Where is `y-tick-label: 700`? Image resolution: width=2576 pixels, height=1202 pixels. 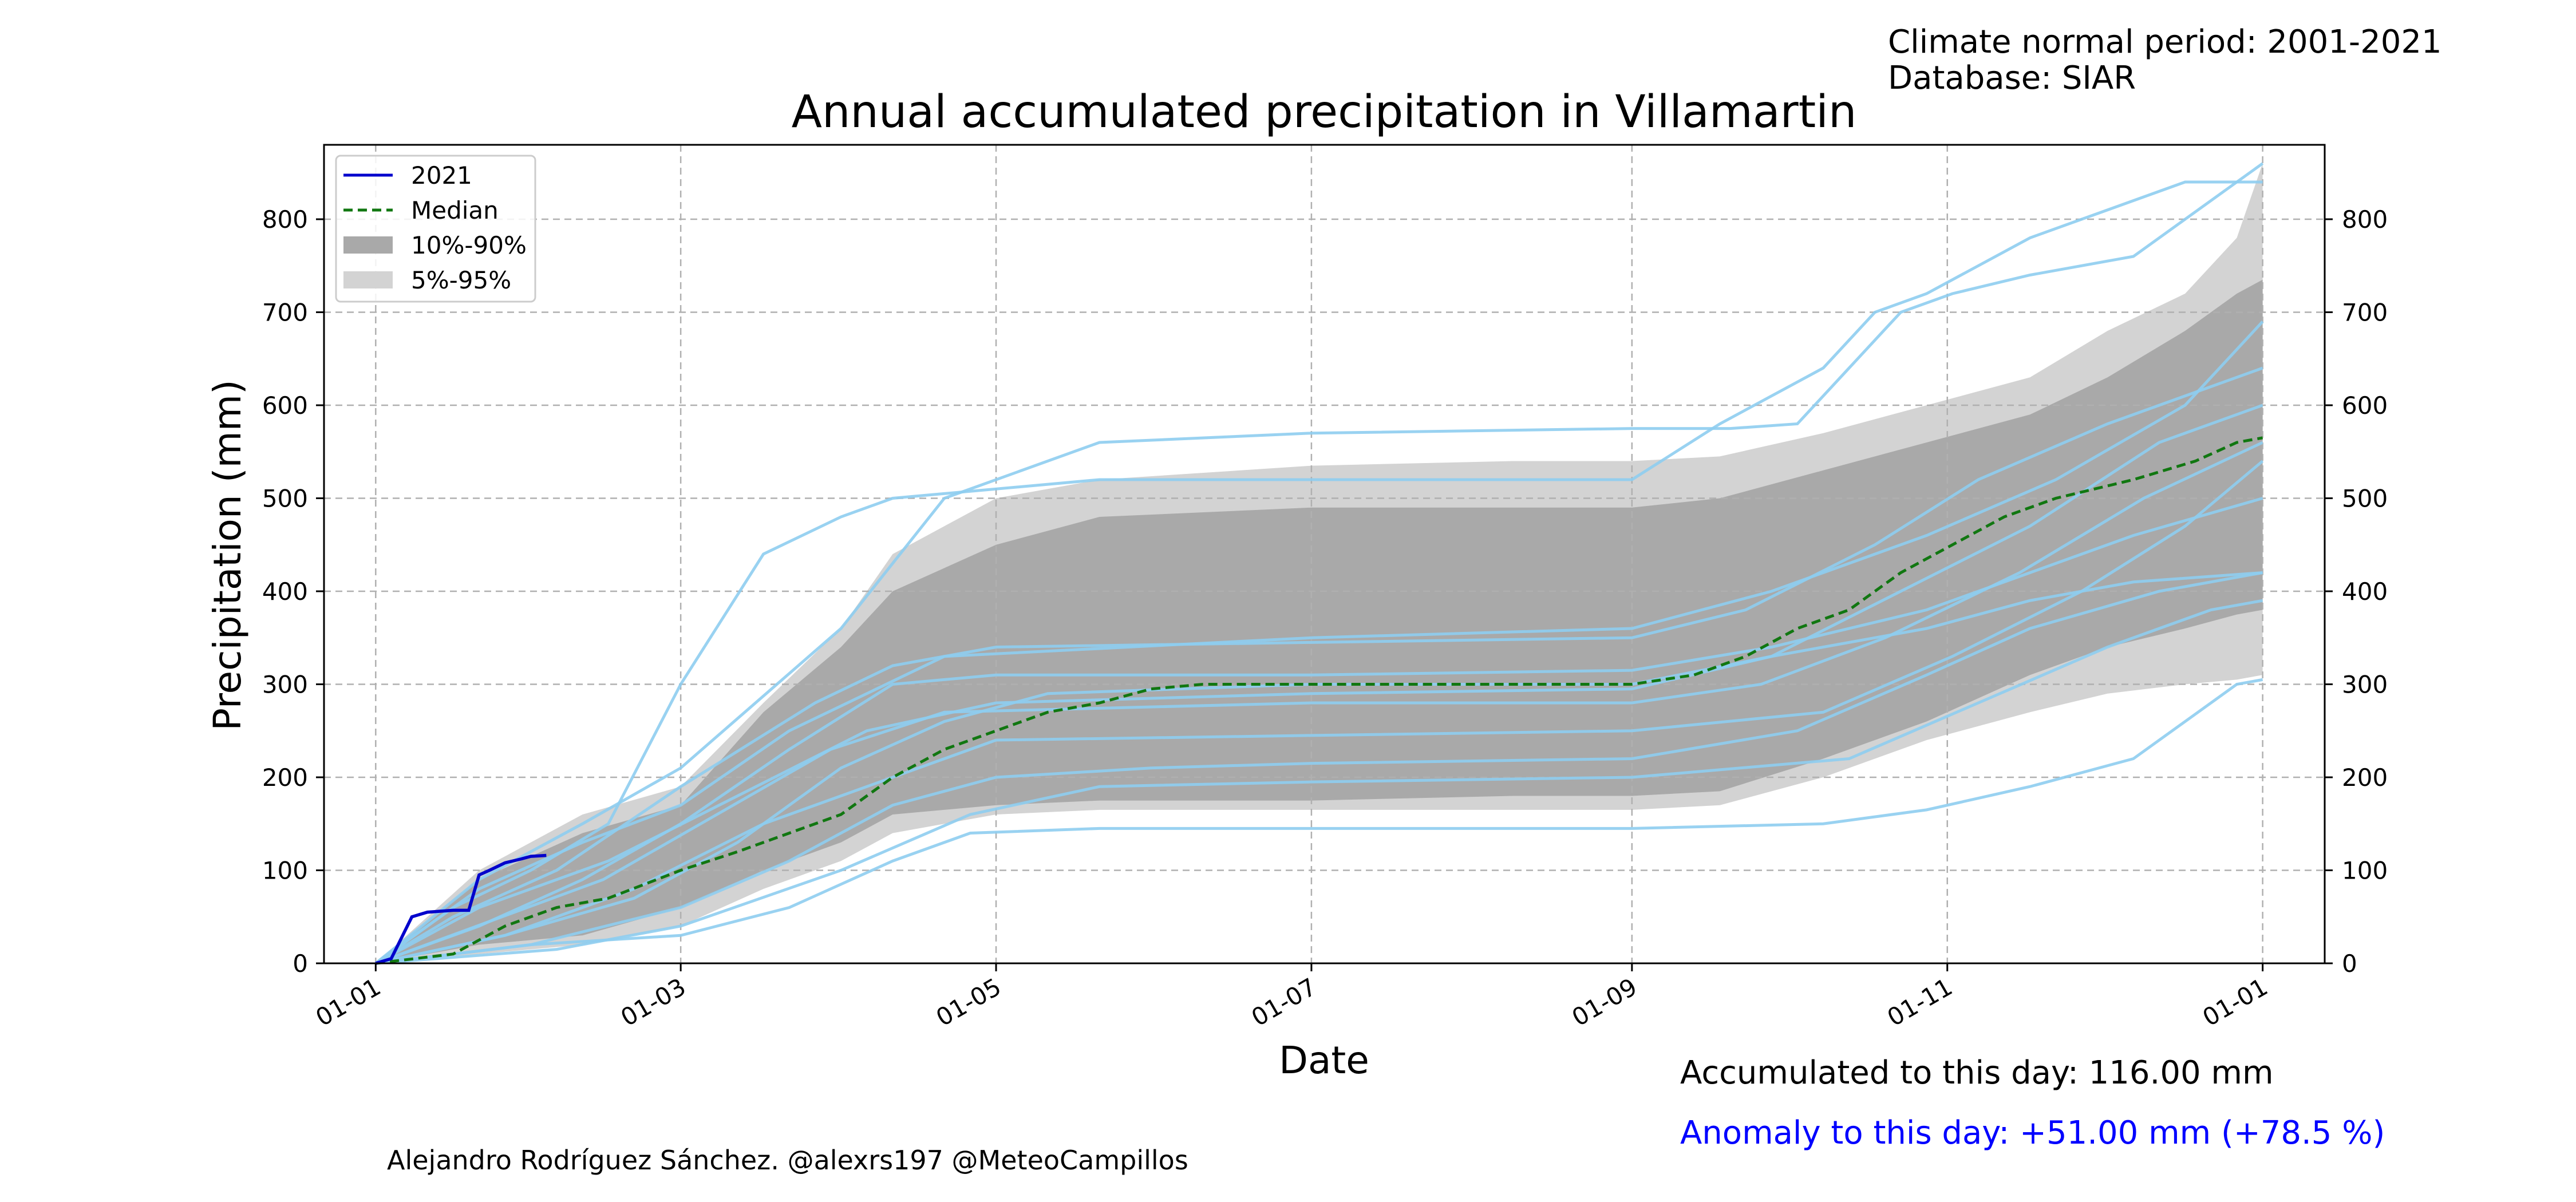 y-tick-label: 700 is located at coordinates (285, 313).